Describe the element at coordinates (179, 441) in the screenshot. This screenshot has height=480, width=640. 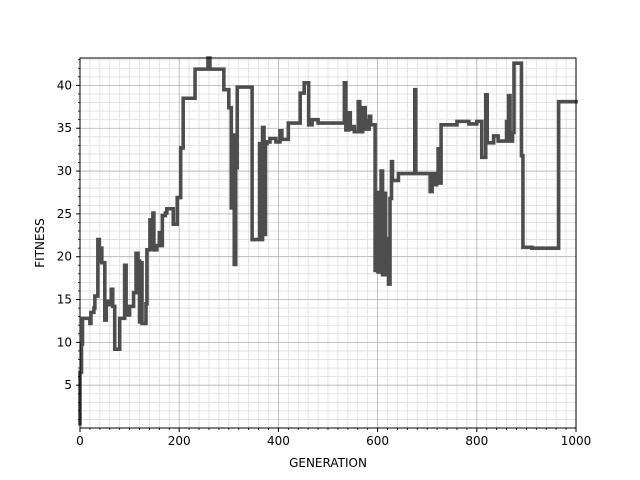
I see `x-tick-label: 200` at that location.